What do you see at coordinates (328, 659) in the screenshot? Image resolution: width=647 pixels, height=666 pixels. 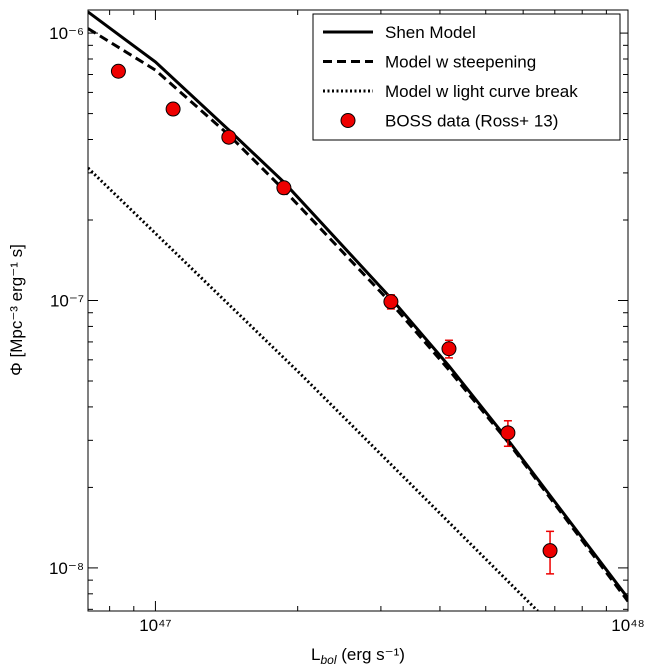 I see `x-label-sub: bol` at bounding box center [328, 659].